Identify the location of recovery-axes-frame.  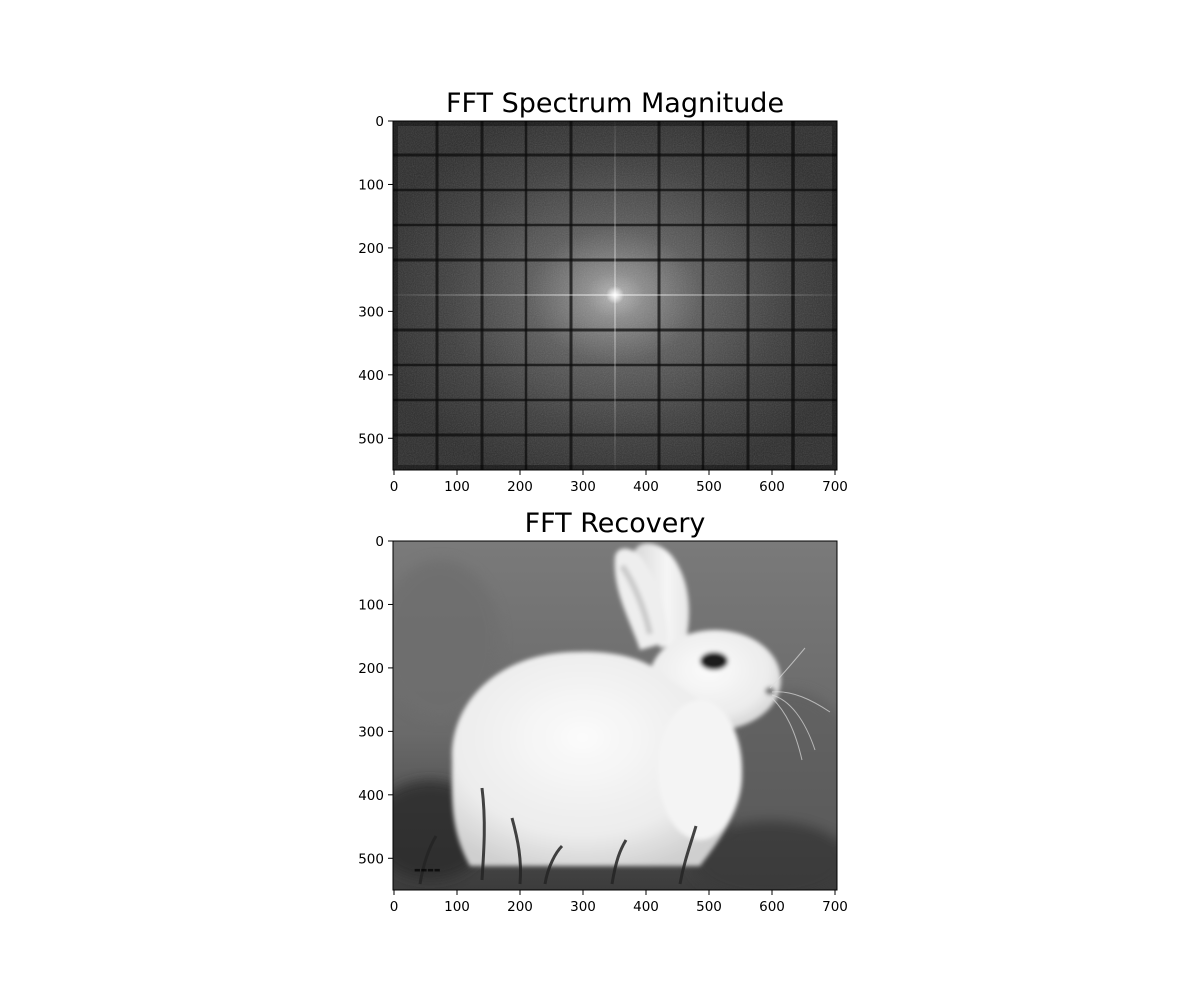
(615, 715).